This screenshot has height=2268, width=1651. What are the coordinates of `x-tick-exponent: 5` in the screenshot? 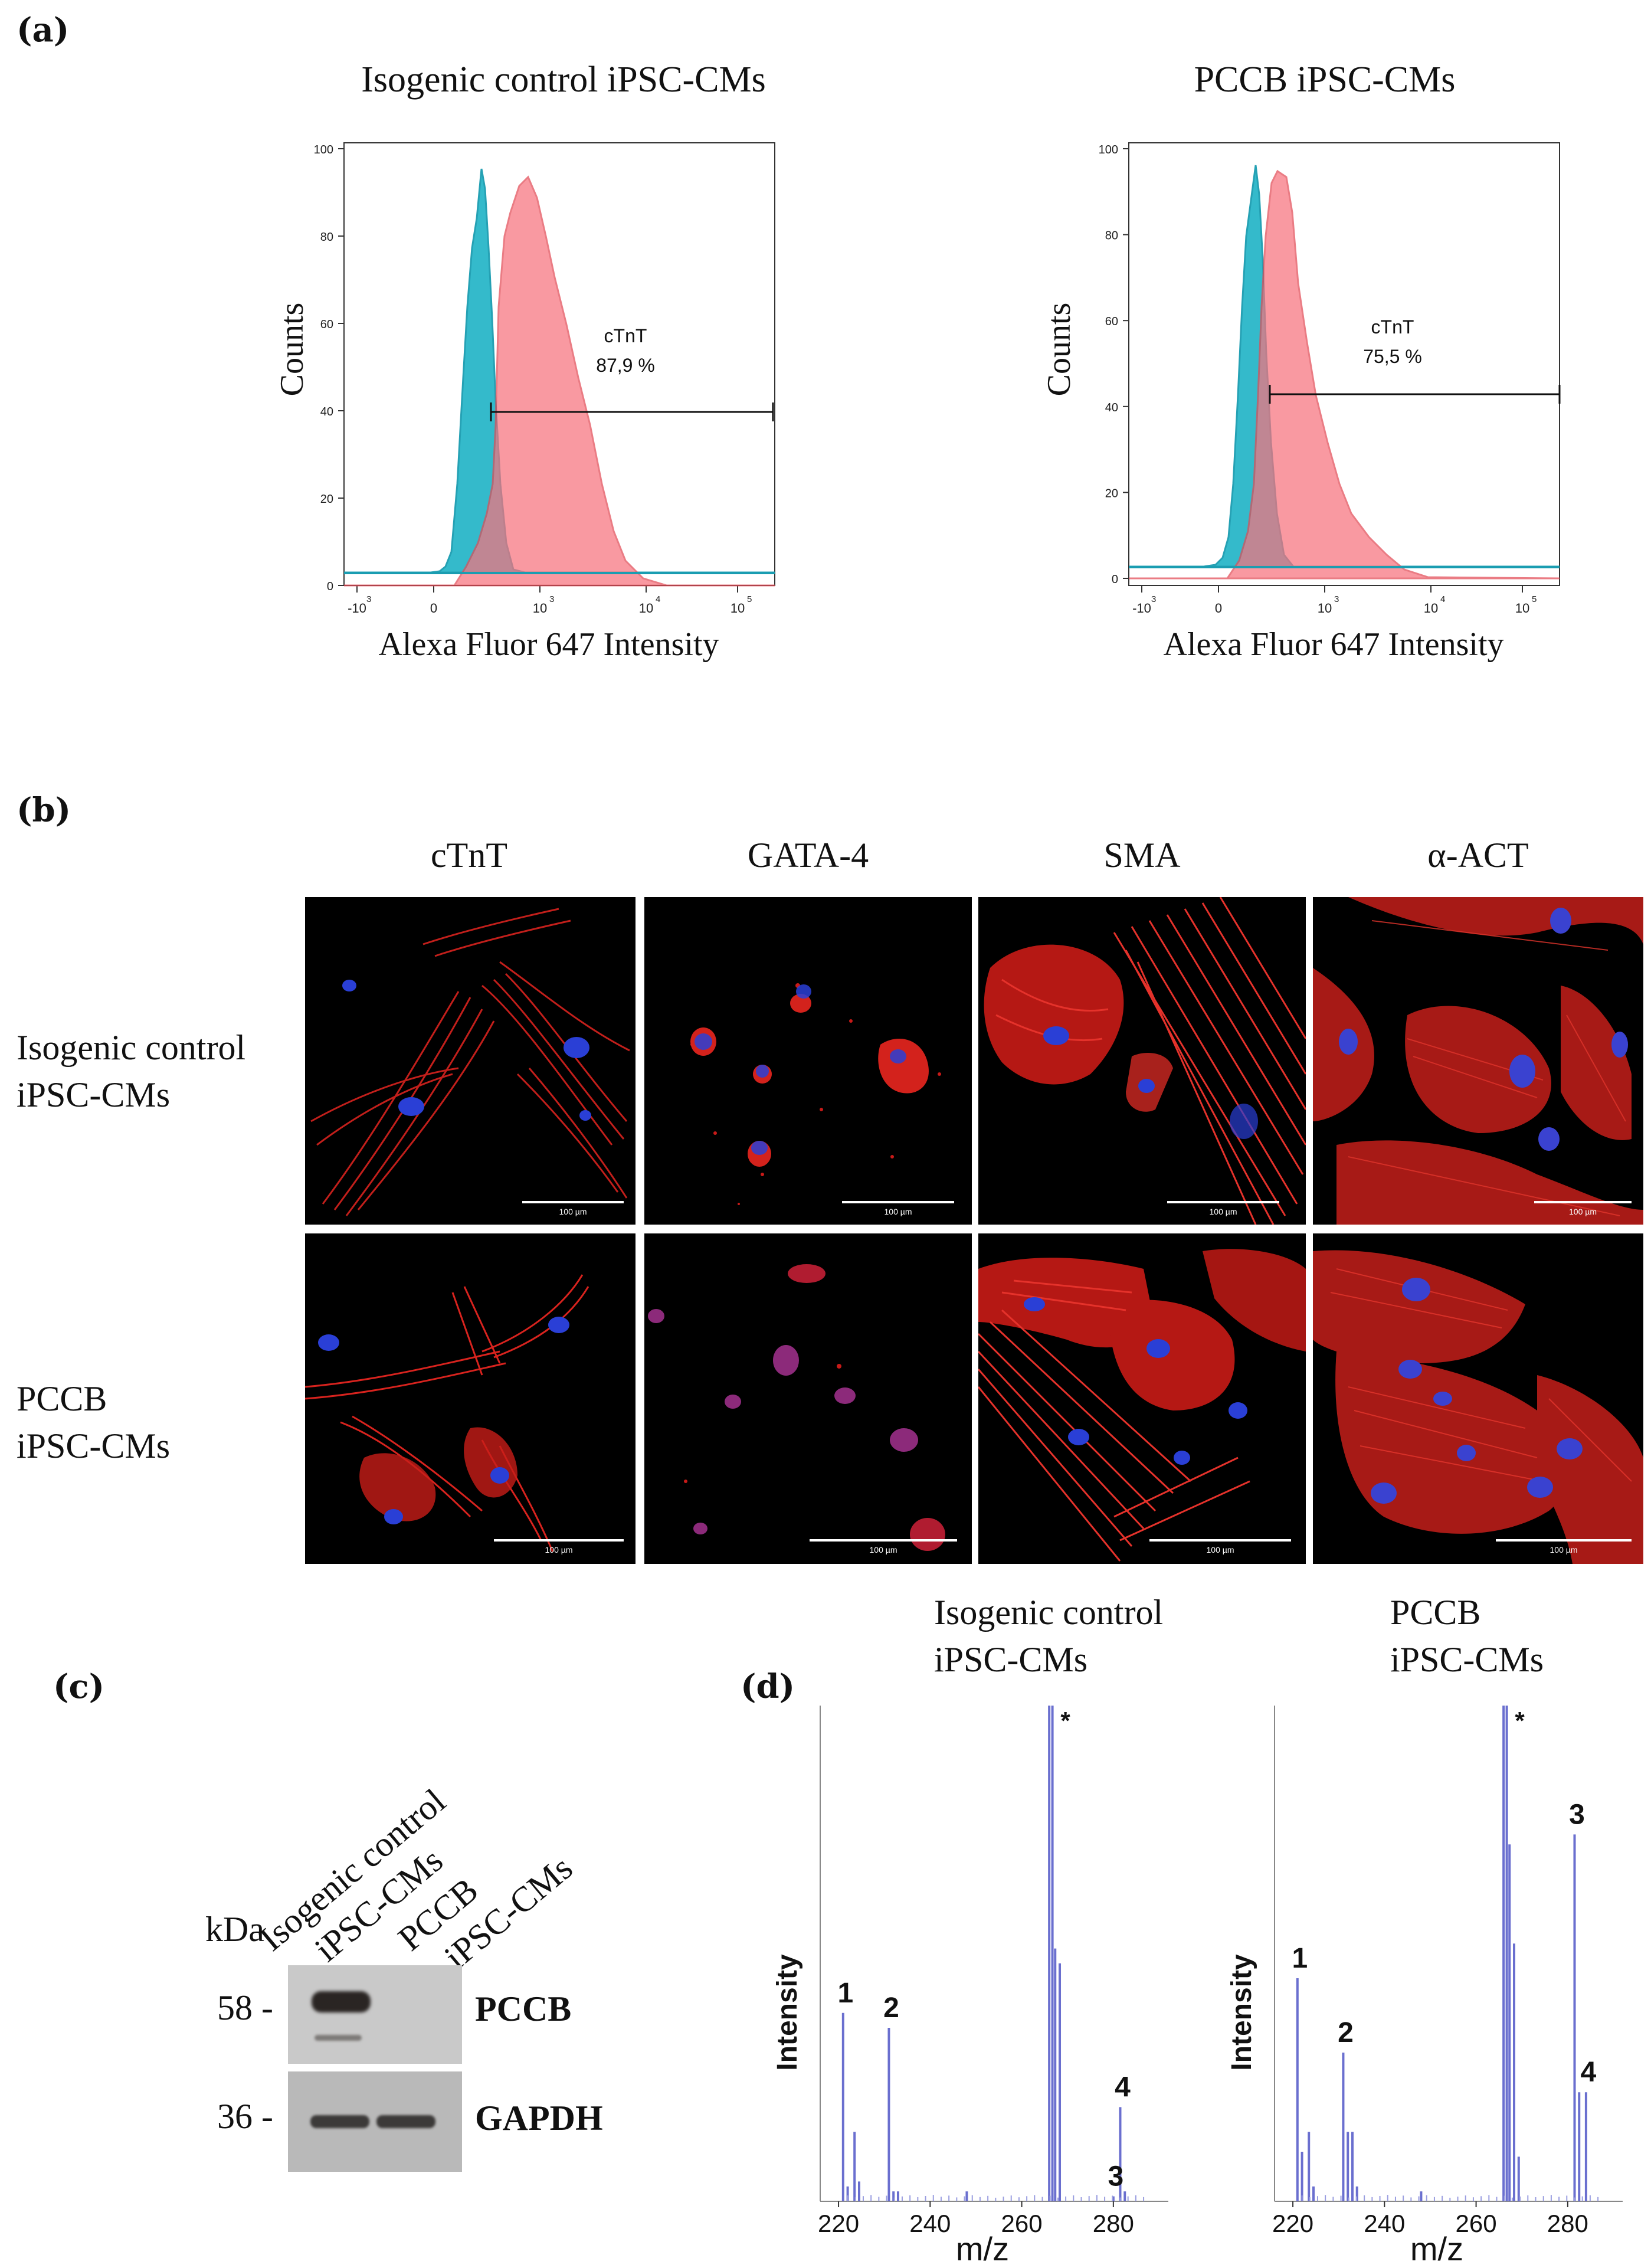 It's located at (1534, 599).